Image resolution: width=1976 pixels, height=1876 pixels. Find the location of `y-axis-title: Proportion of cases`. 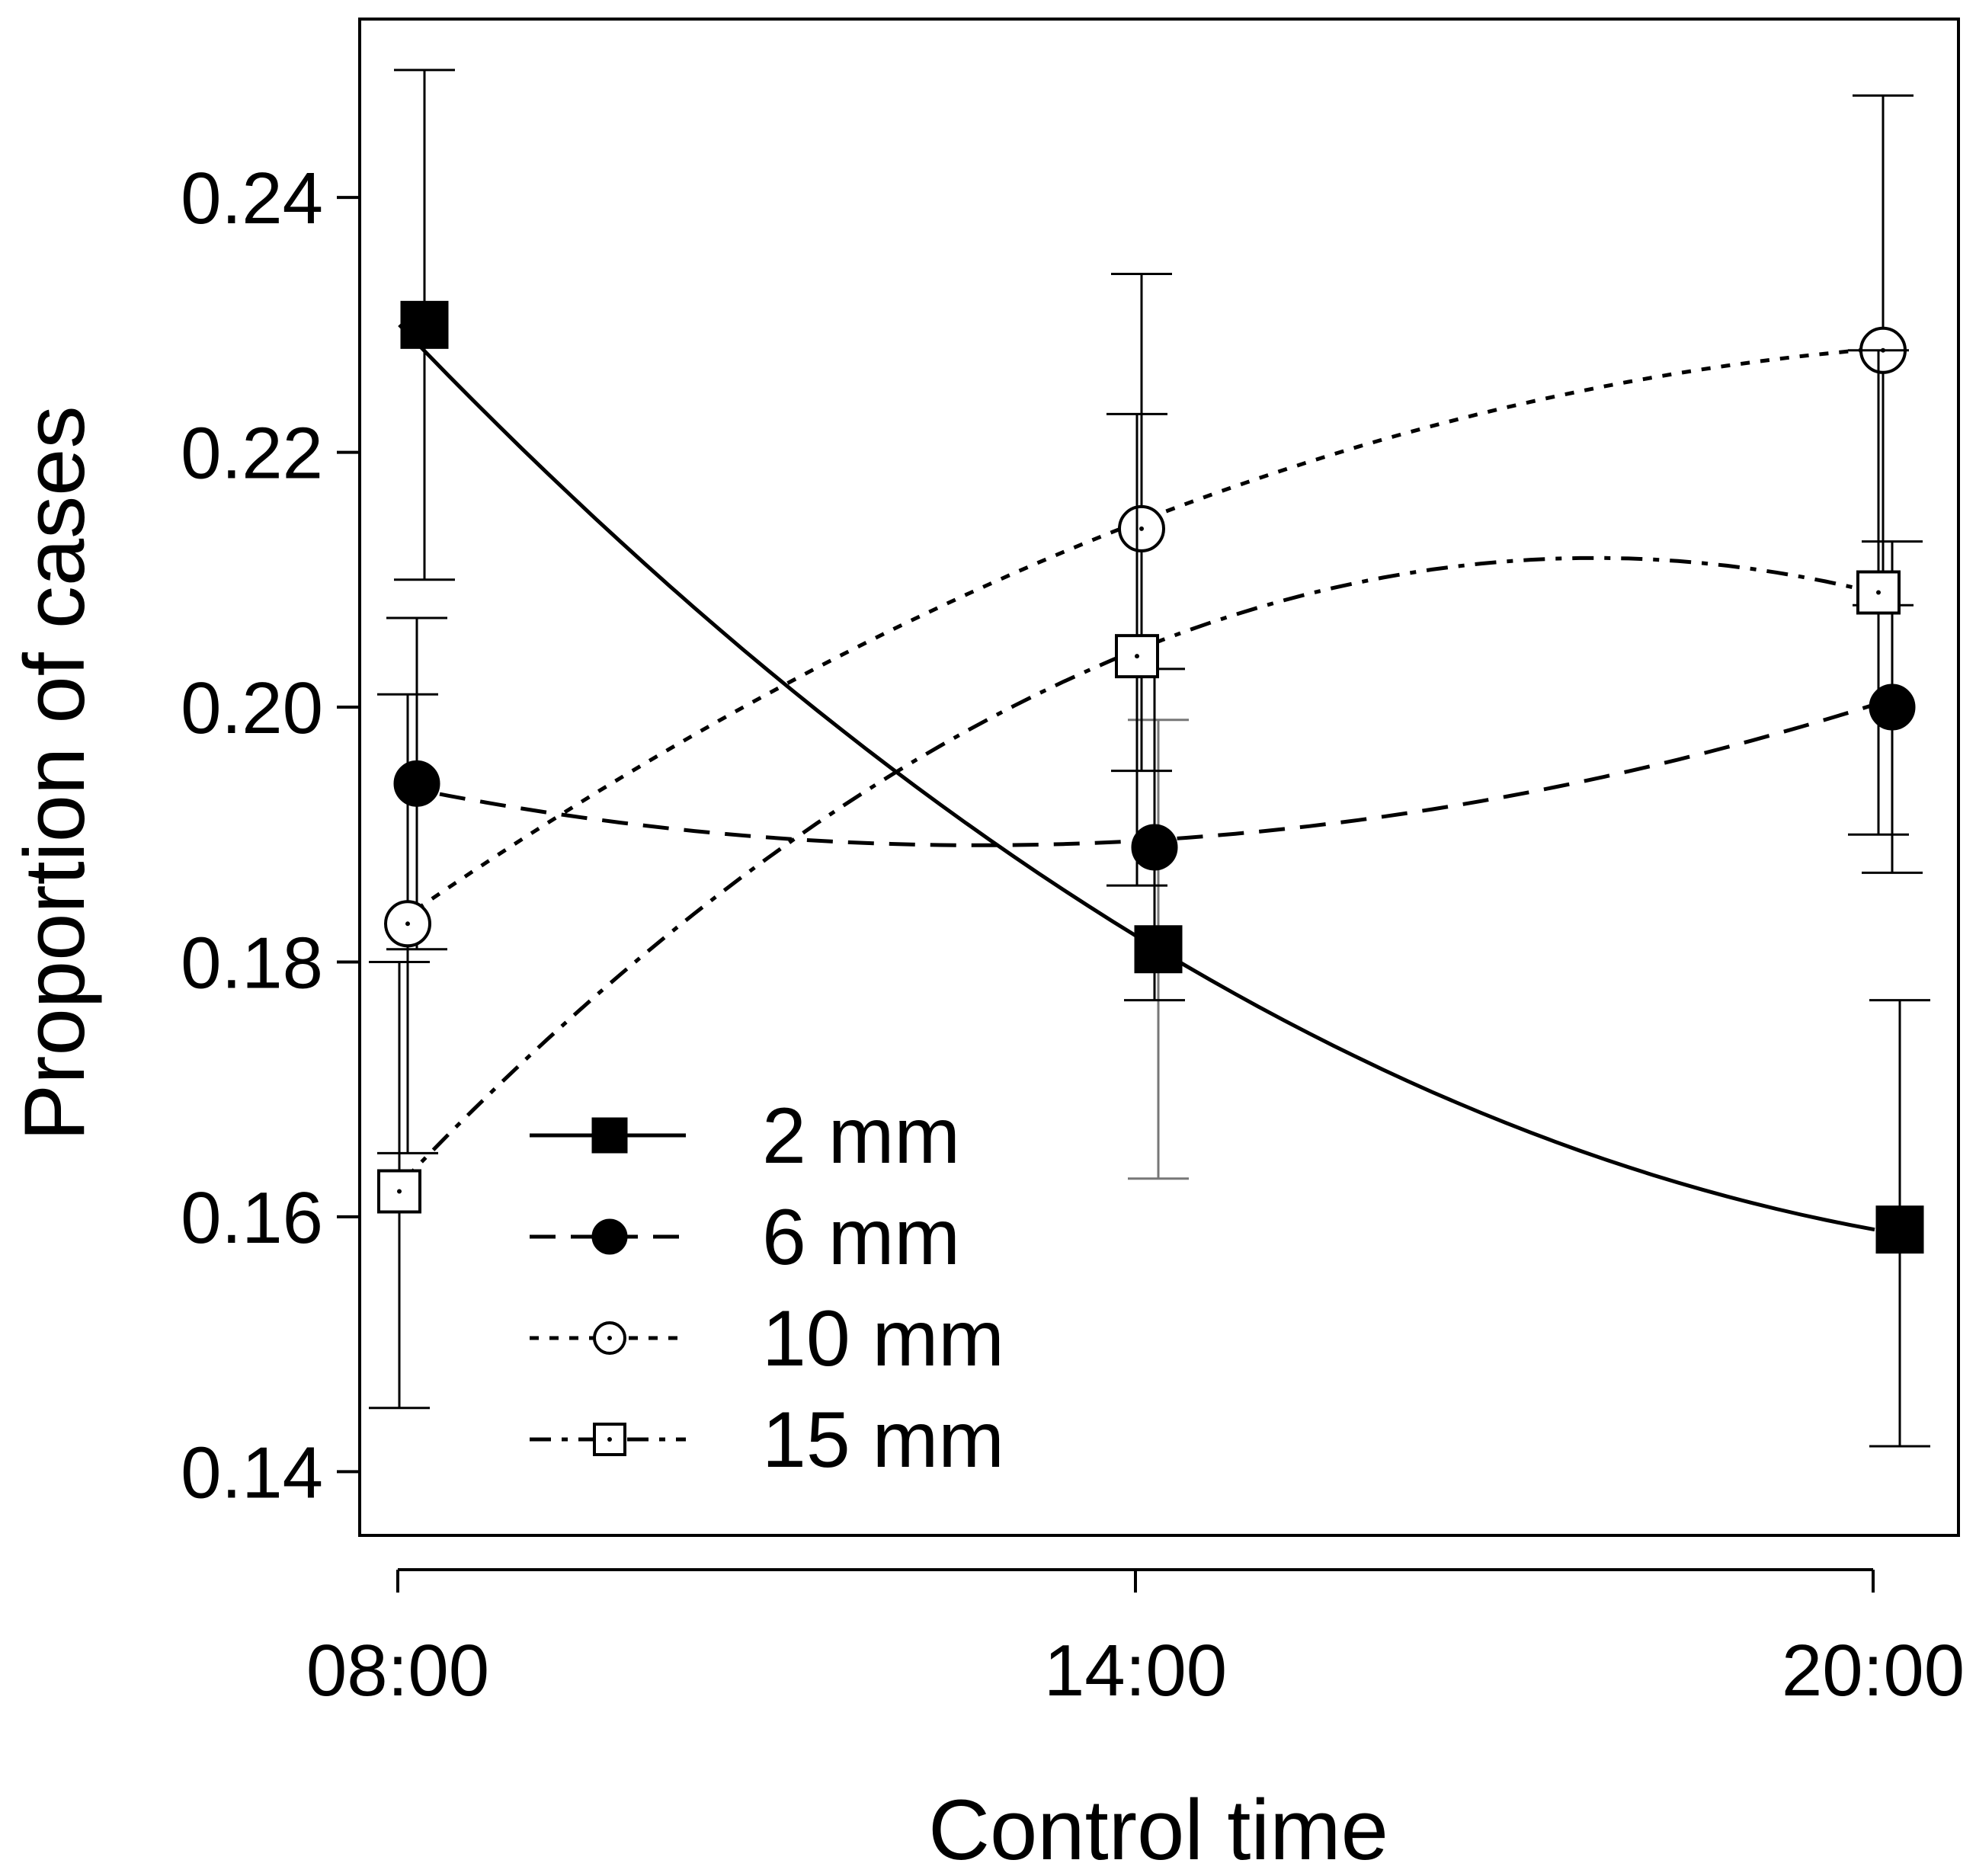

y-axis-title: Proportion of cases is located at coordinates (54, 773).